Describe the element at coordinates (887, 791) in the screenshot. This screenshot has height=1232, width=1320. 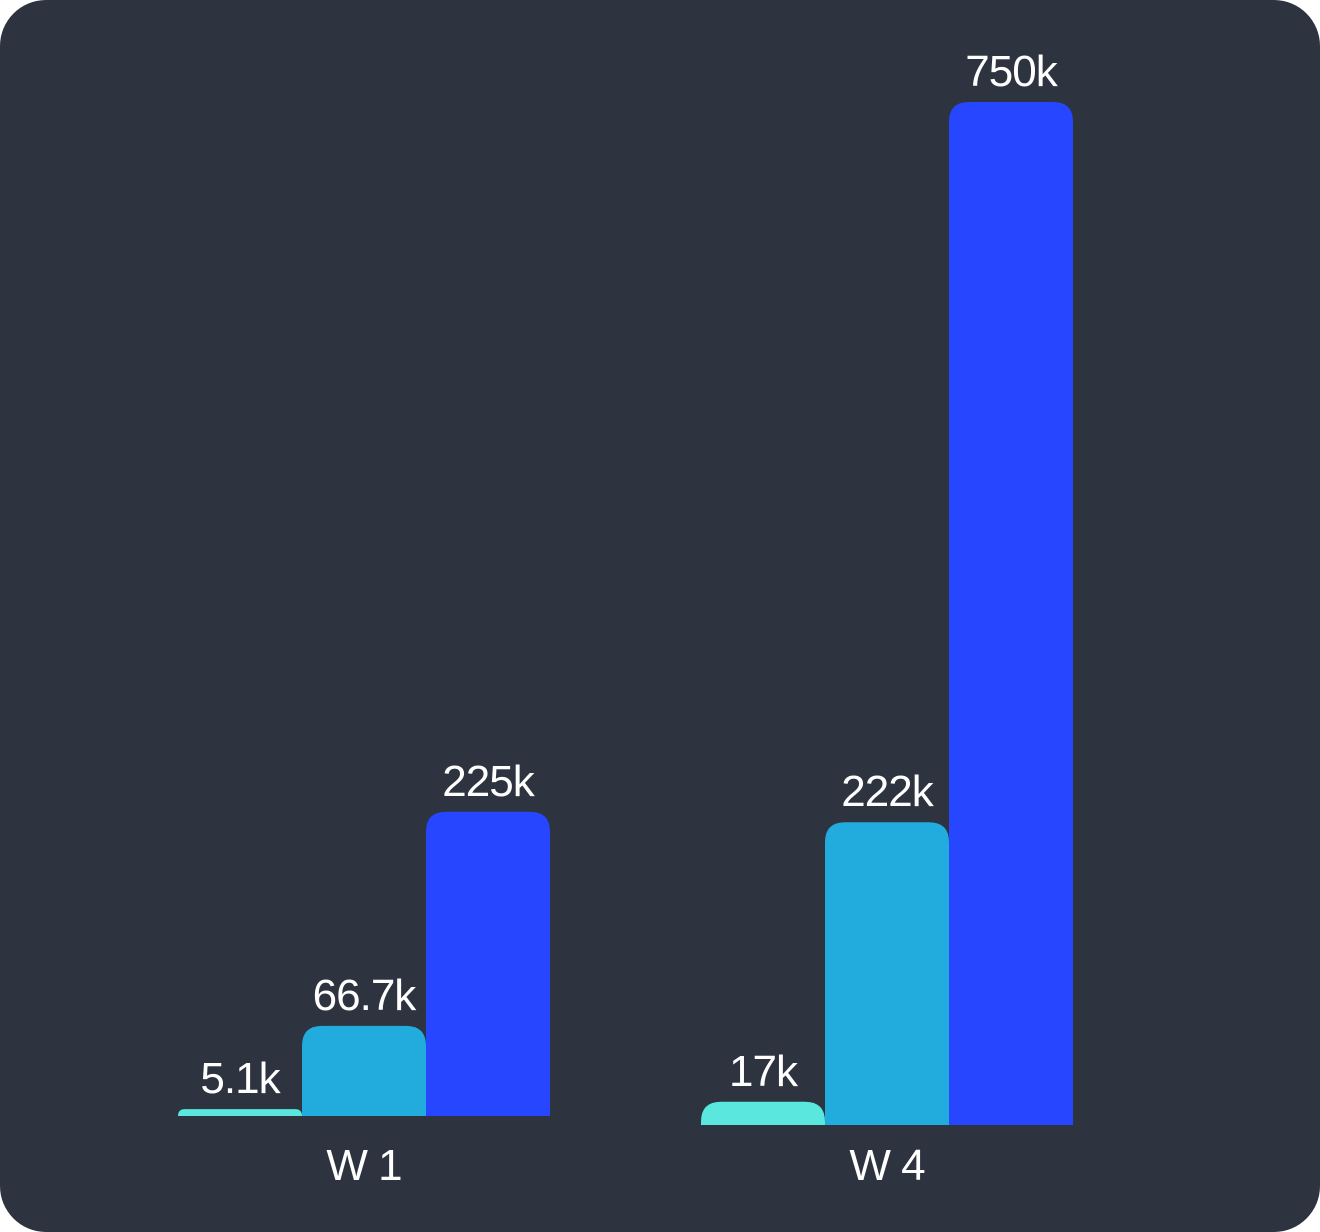
I see `value-label: 222k` at that location.